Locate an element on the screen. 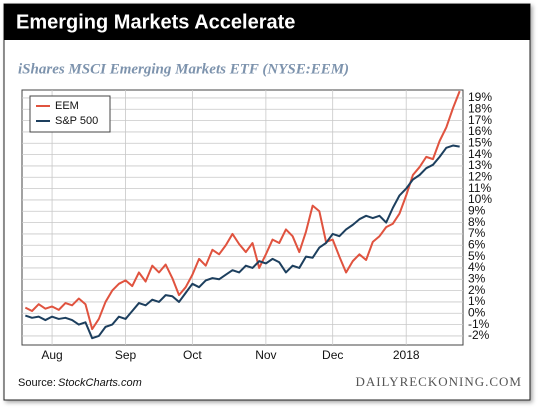 This screenshot has width=540, height=410. y-tick-label: 17% is located at coordinates (480, 120).